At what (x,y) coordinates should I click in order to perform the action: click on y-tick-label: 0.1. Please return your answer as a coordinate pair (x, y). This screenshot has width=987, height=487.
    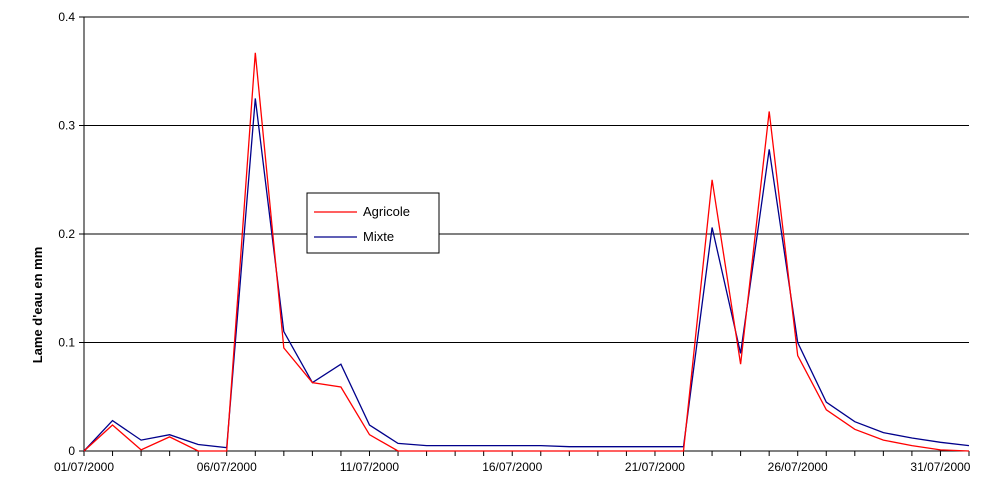
    Looking at the image, I should click on (66, 343).